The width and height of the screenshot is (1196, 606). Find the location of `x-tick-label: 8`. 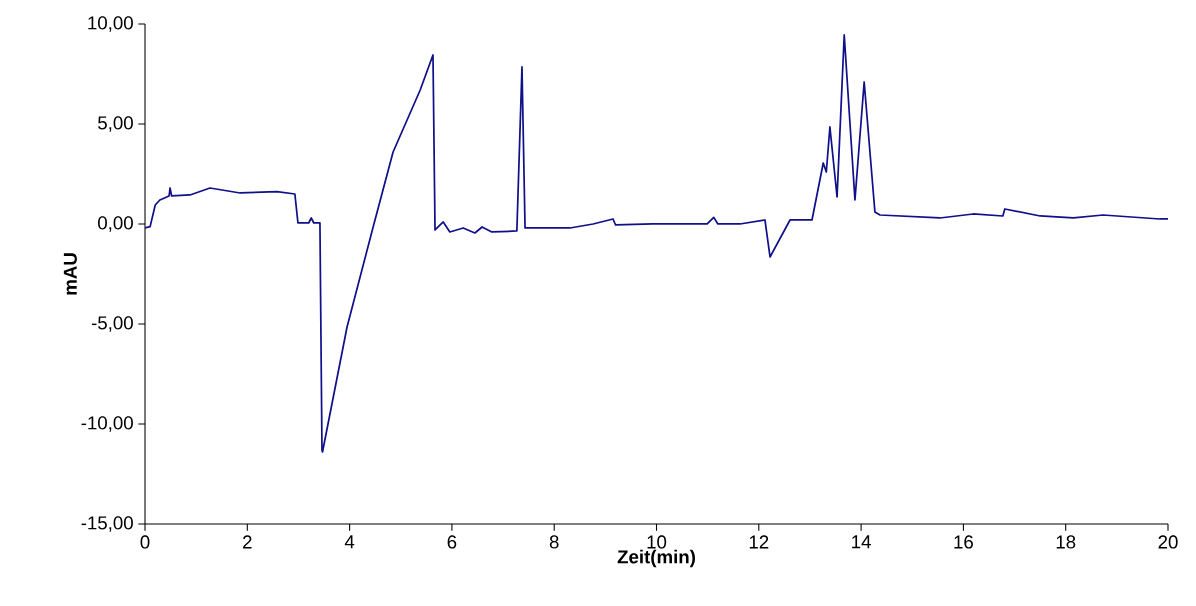

x-tick-label: 8 is located at coordinates (554, 542).